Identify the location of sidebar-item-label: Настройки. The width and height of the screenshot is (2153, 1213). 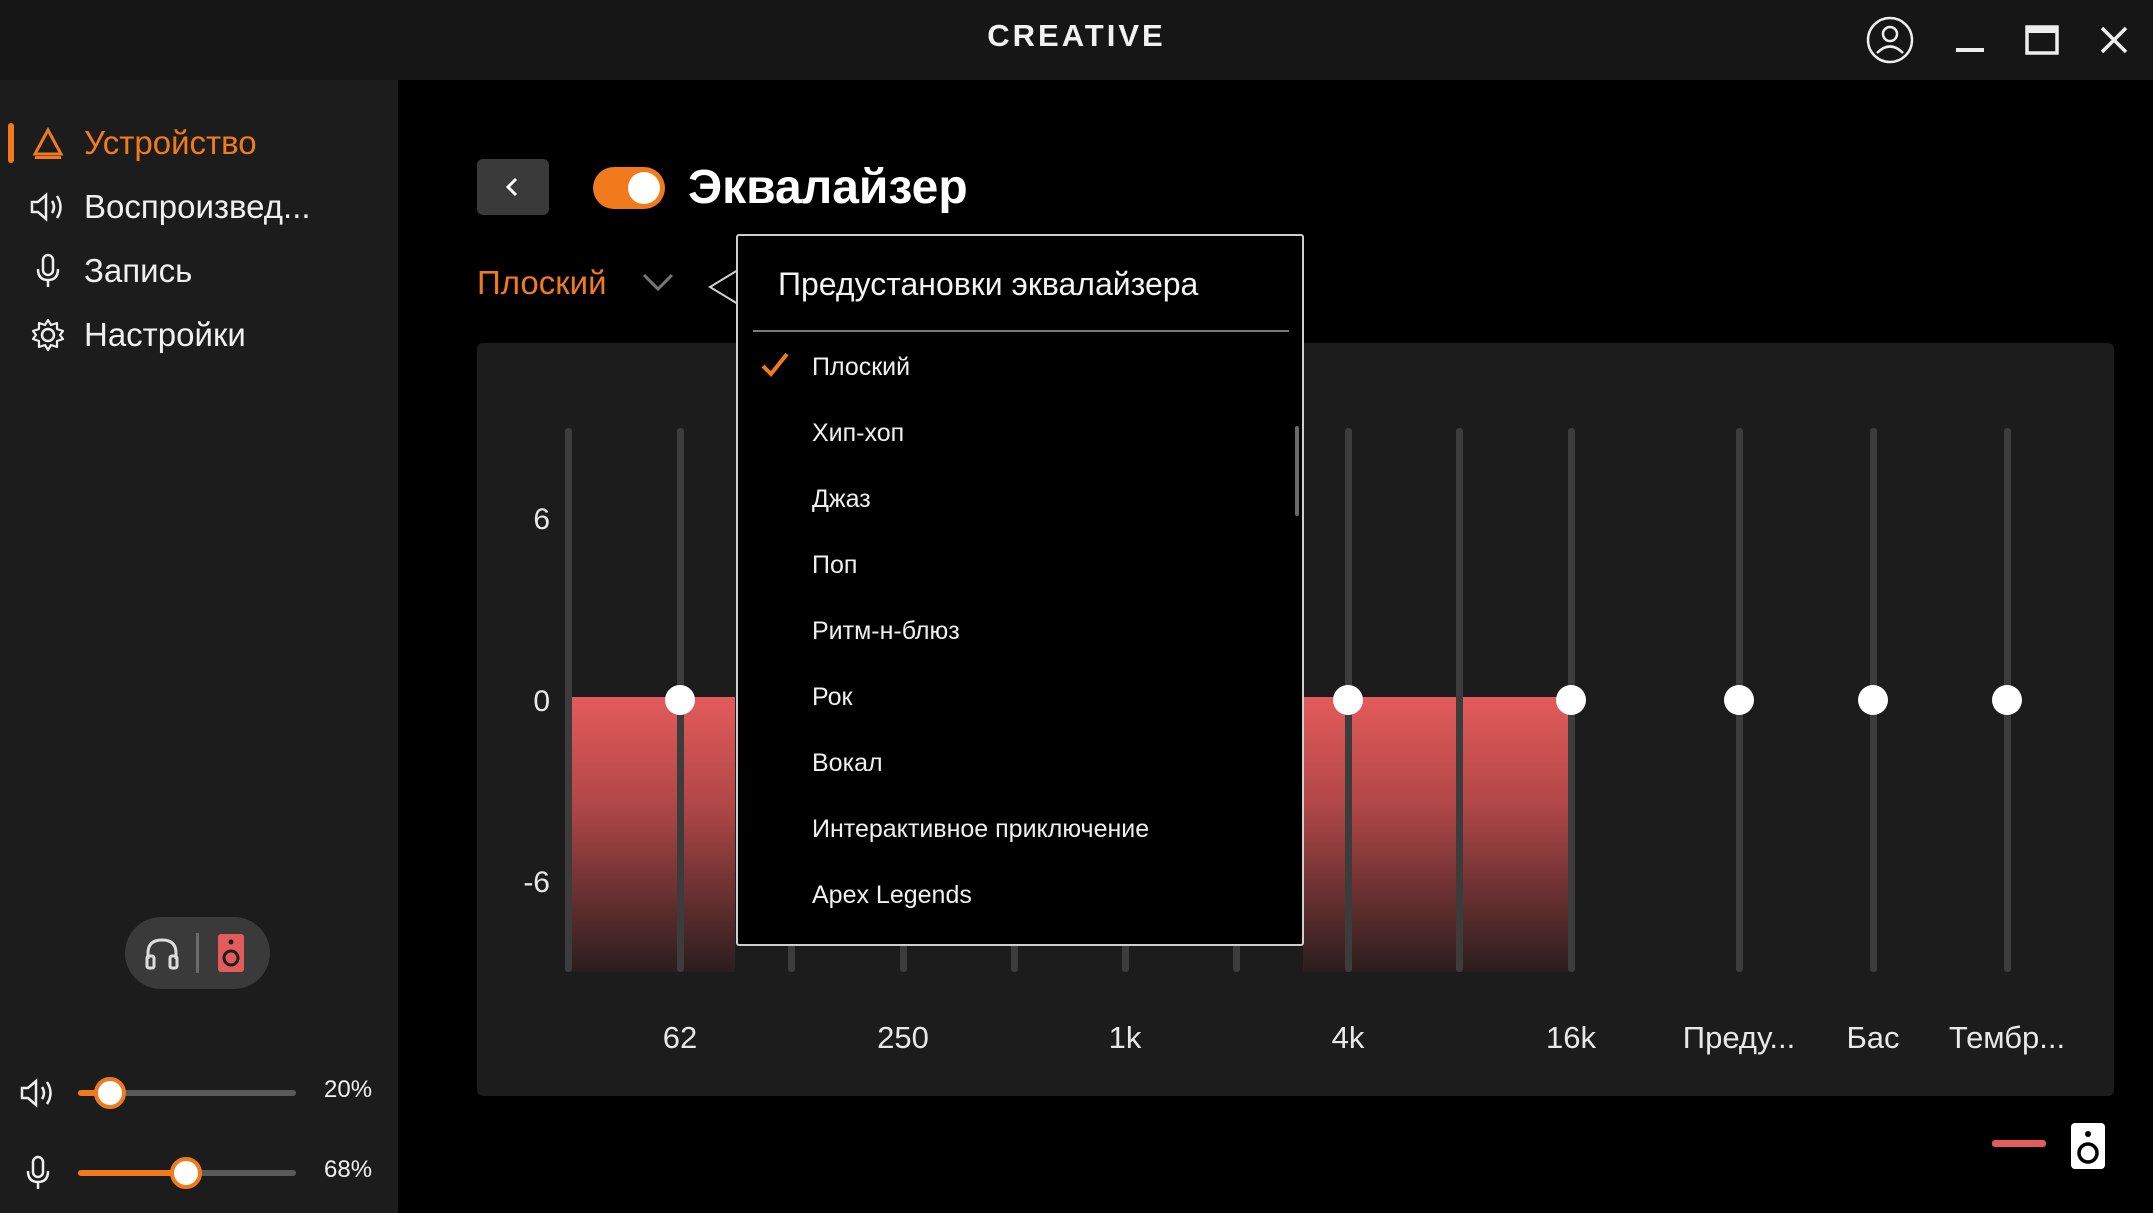
(165, 334).